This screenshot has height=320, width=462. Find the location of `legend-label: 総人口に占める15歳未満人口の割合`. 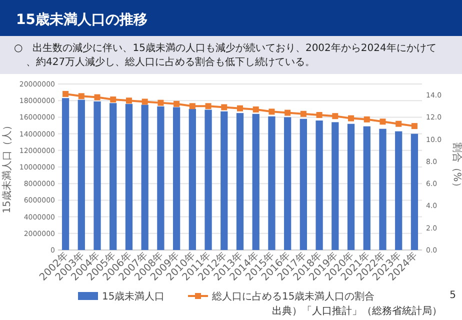

legend-label: 総人口に占める15歳未満人口の割合 is located at coordinates (293, 296).